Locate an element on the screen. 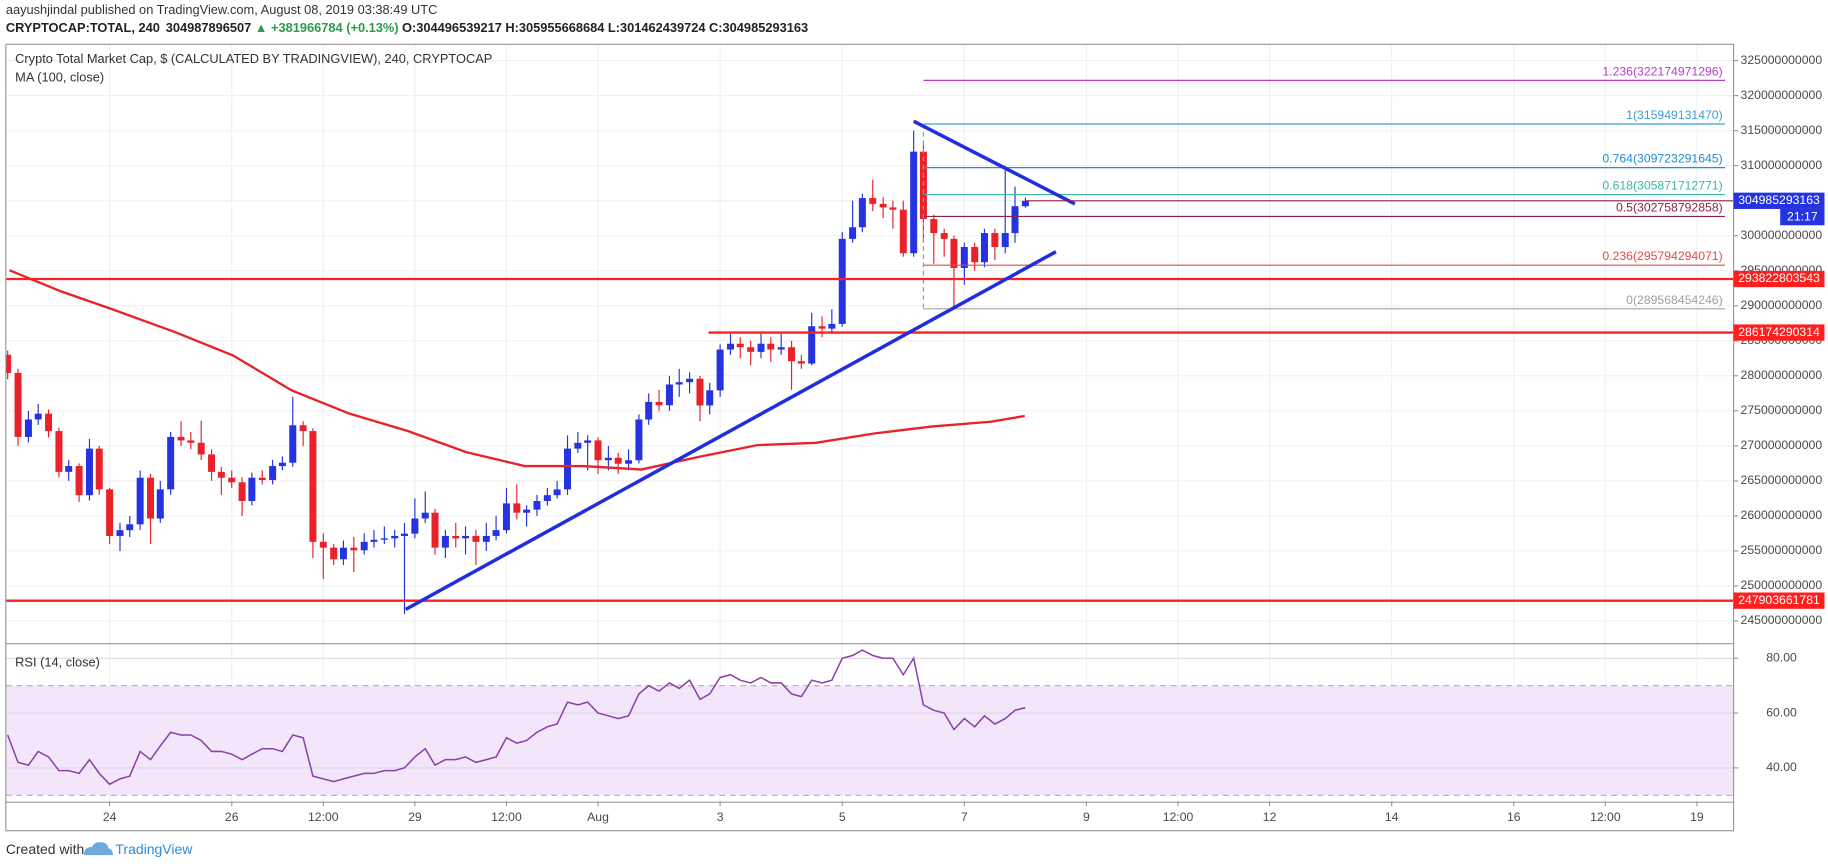 The width and height of the screenshot is (1828, 868). y-tick-label: 275000000000 is located at coordinates (1782, 410).